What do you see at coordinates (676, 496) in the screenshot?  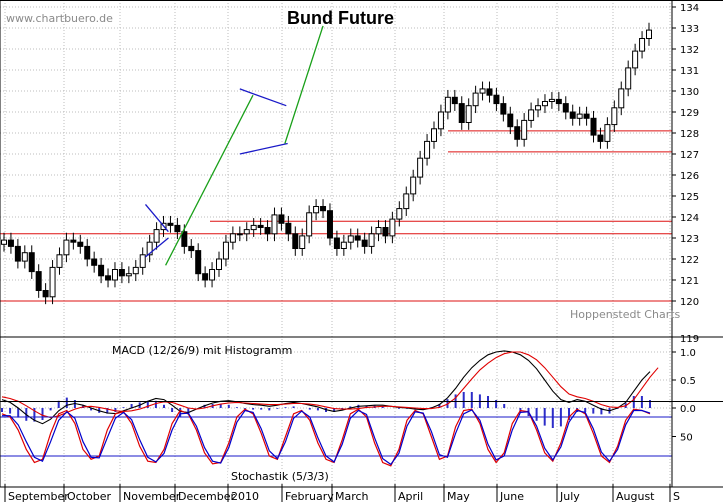 I see `month-label: S` at bounding box center [676, 496].